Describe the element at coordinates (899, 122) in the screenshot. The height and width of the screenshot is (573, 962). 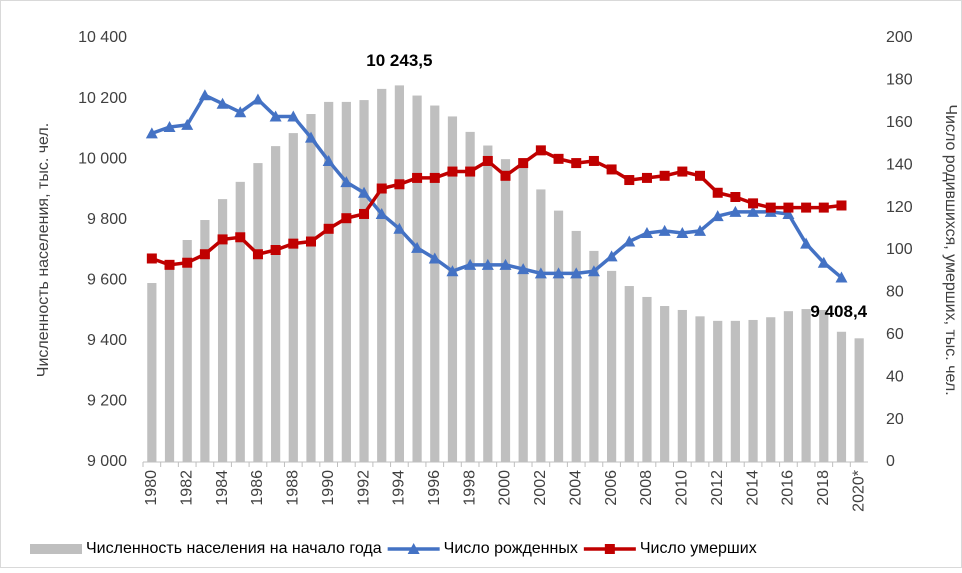
I see `y2-tick-label: 160` at that location.